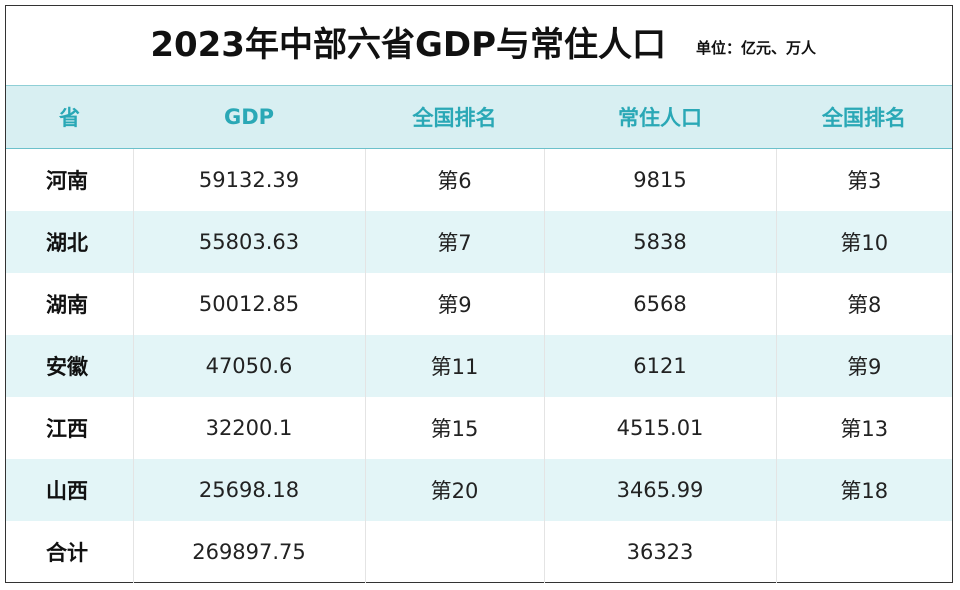 The height and width of the screenshot is (590, 960). I want to click on province-cell: 安徽, so click(69, 366).